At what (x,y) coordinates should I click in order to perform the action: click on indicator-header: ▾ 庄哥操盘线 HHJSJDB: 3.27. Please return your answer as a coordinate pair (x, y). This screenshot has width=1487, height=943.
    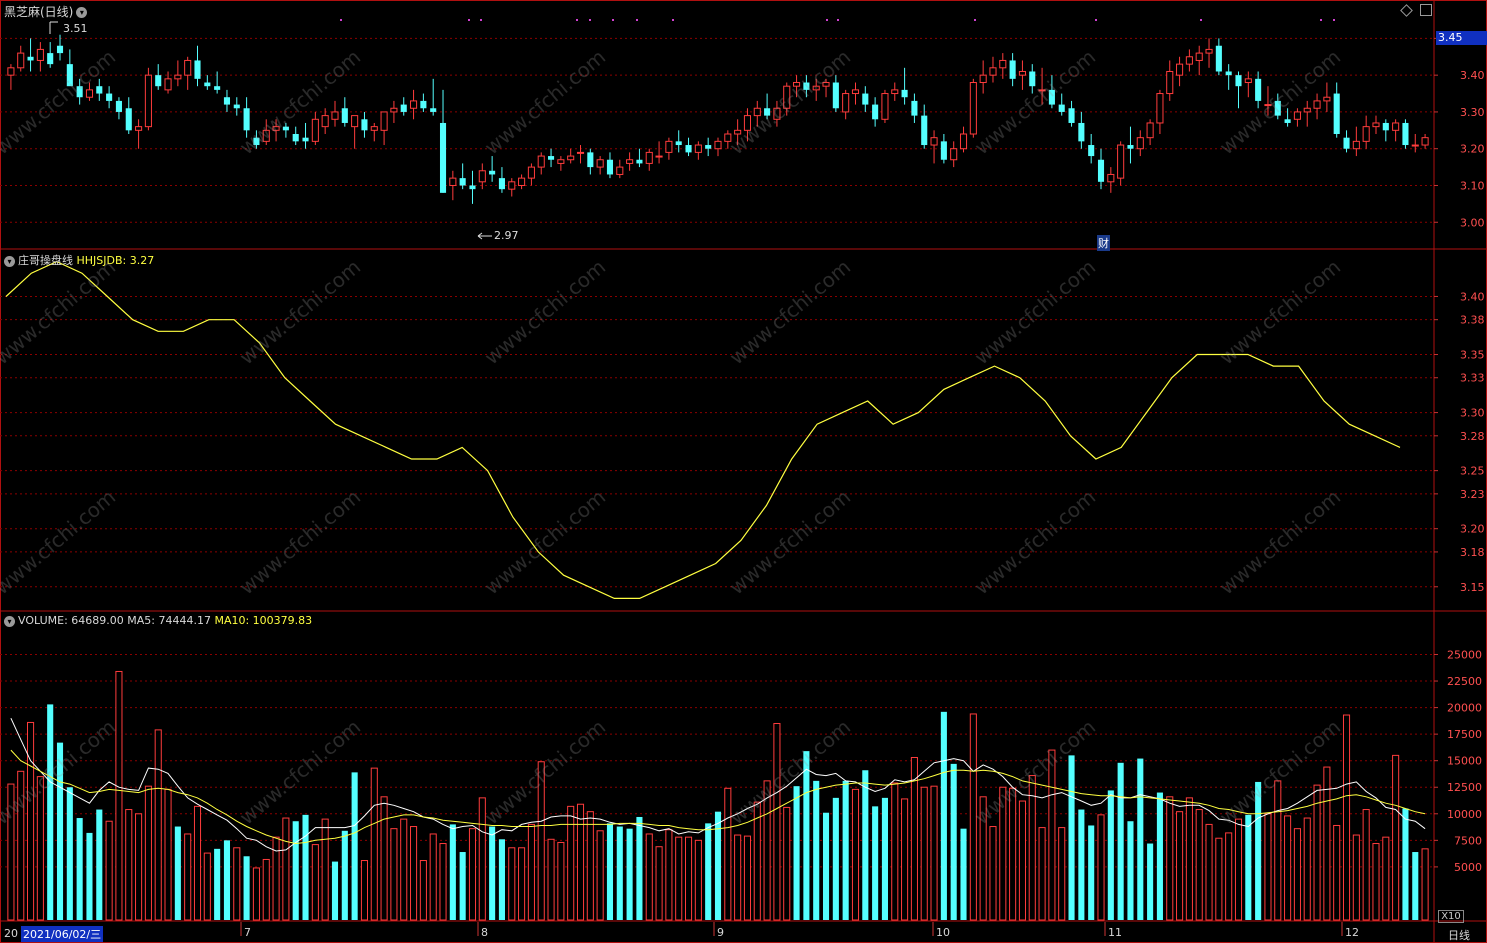
    Looking at the image, I should click on (79, 260).